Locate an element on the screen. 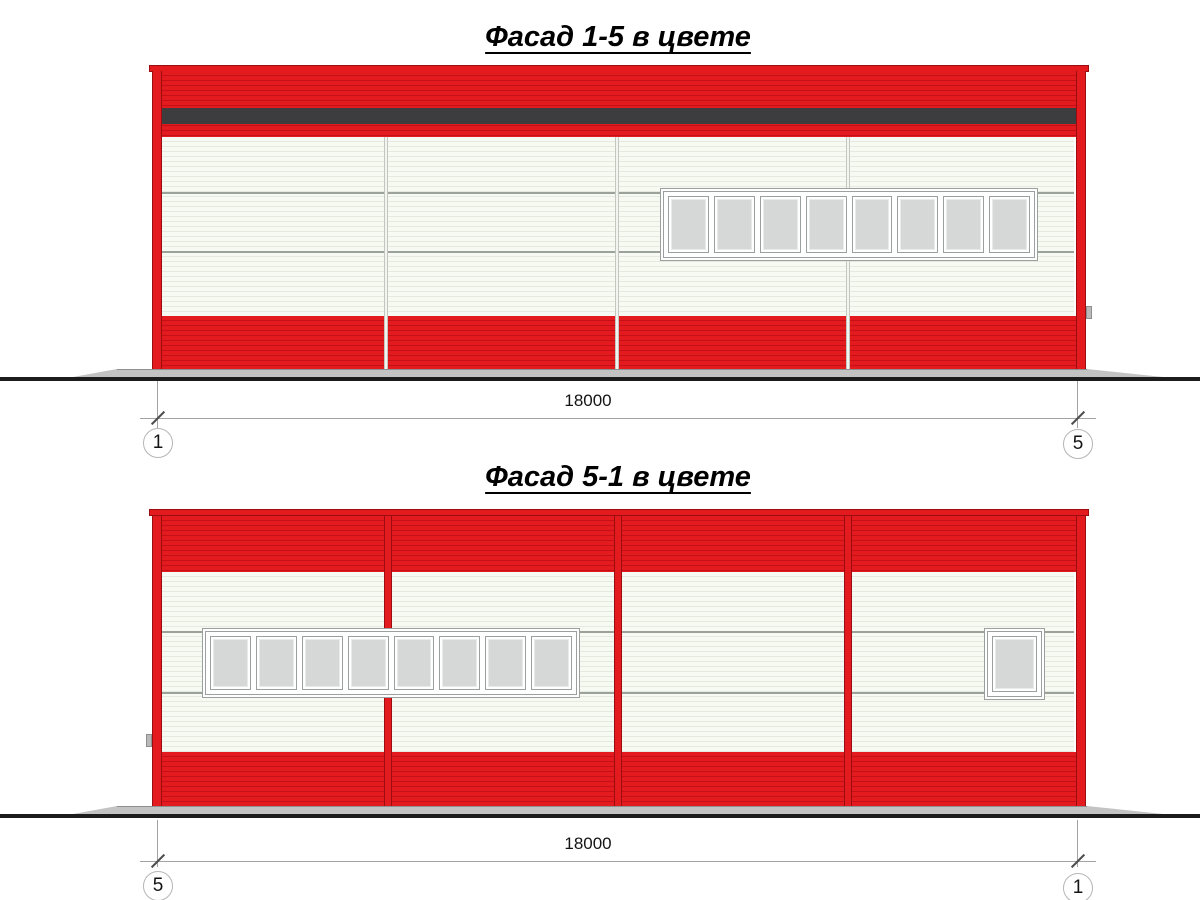 This screenshot has height=900, width=1200. plinth-red-band is located at coordinates (619, 343).